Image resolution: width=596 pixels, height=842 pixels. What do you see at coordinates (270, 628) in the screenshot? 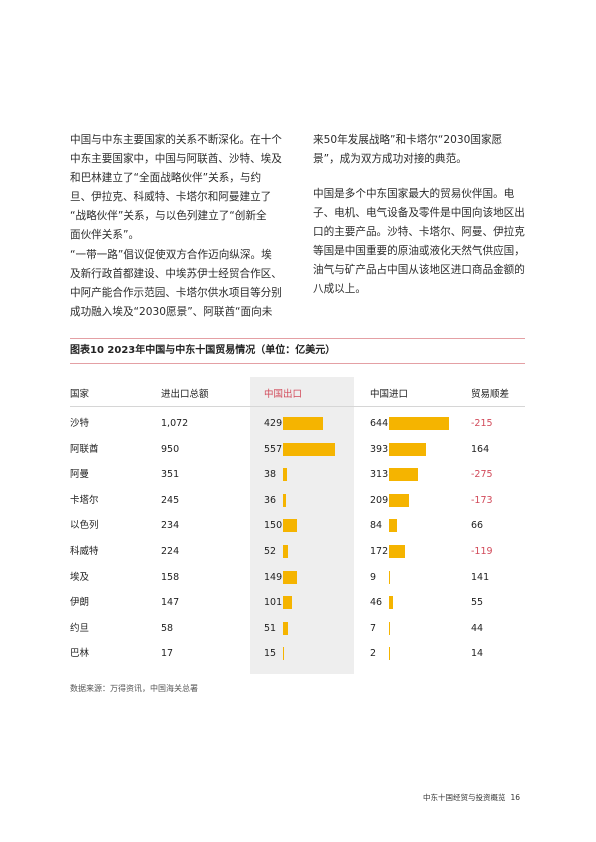
I see `cell-export-value: 51` at bounding box center [270, 628].